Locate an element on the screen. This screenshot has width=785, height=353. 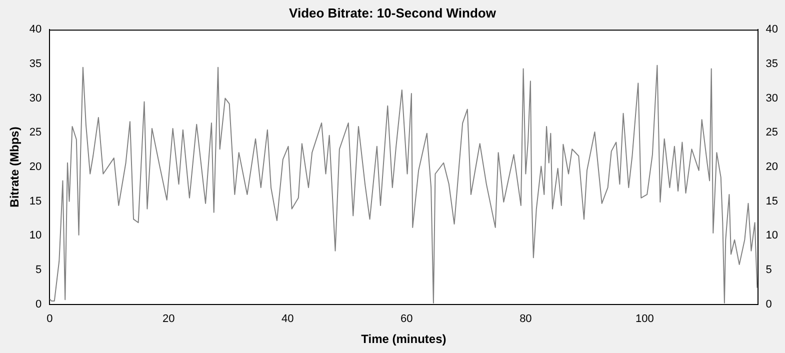
y-tick-label: 5 is located at coordinates (39, 270).